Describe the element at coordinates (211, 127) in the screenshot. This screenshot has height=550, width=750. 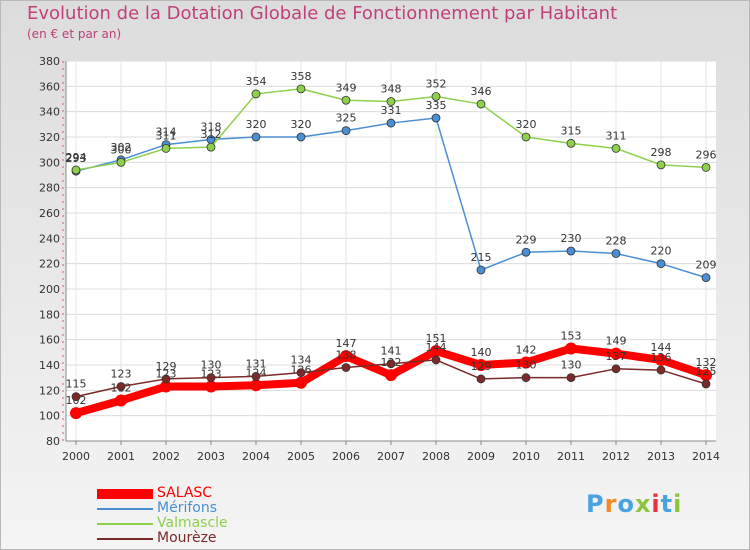
I see `data-label: 318` at that location.